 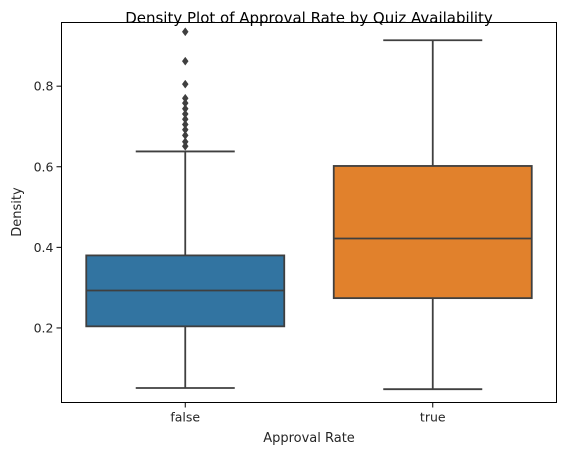 I want to click on x-tick-label: false, so click(x=185, y=417).